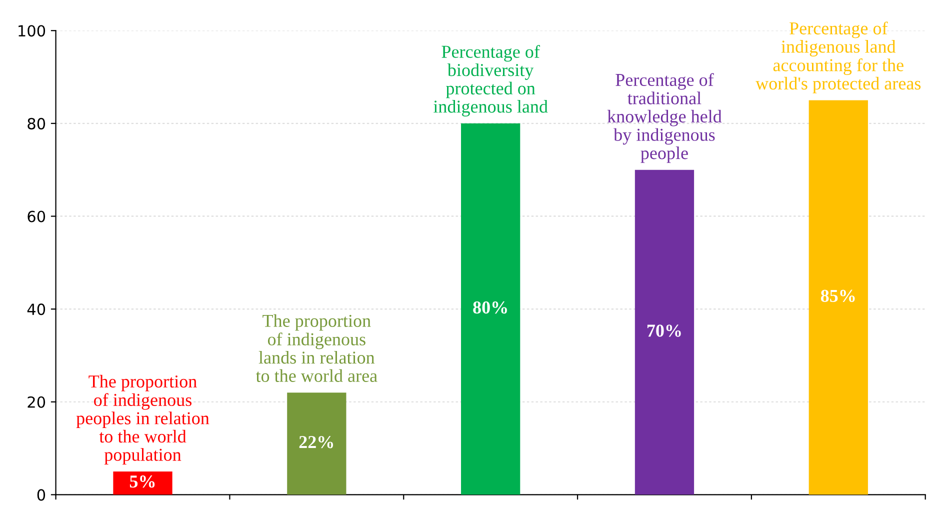 The image size is (930, 510). Describe the element at coordinates (37, 216) in the screenshot. I see `y-tick-label: 60` at that location.